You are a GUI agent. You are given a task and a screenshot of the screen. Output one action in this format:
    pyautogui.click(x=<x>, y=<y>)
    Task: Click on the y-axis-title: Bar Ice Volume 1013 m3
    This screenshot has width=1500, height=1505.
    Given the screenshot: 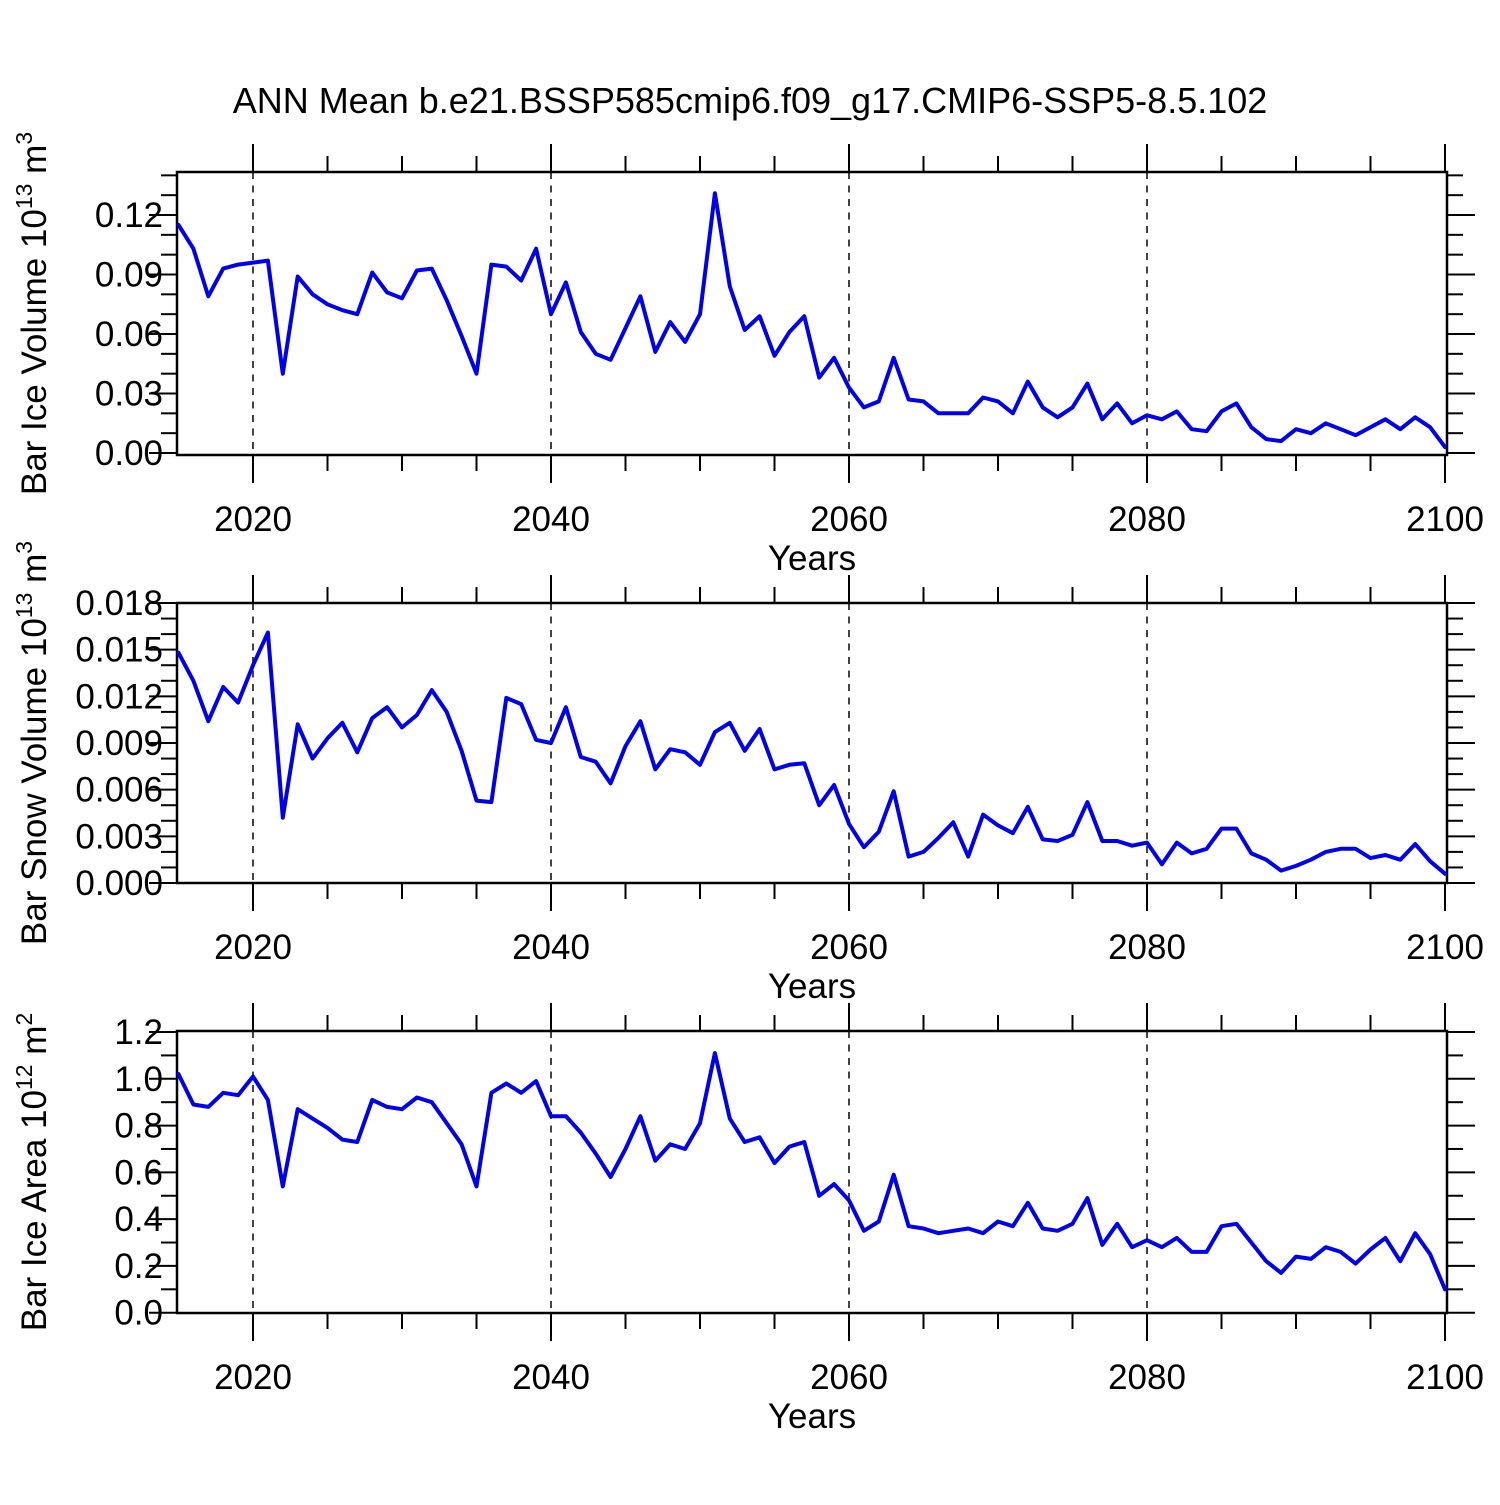 What is the action you would take?
    pyautogui.click(x=32, y=313)
    